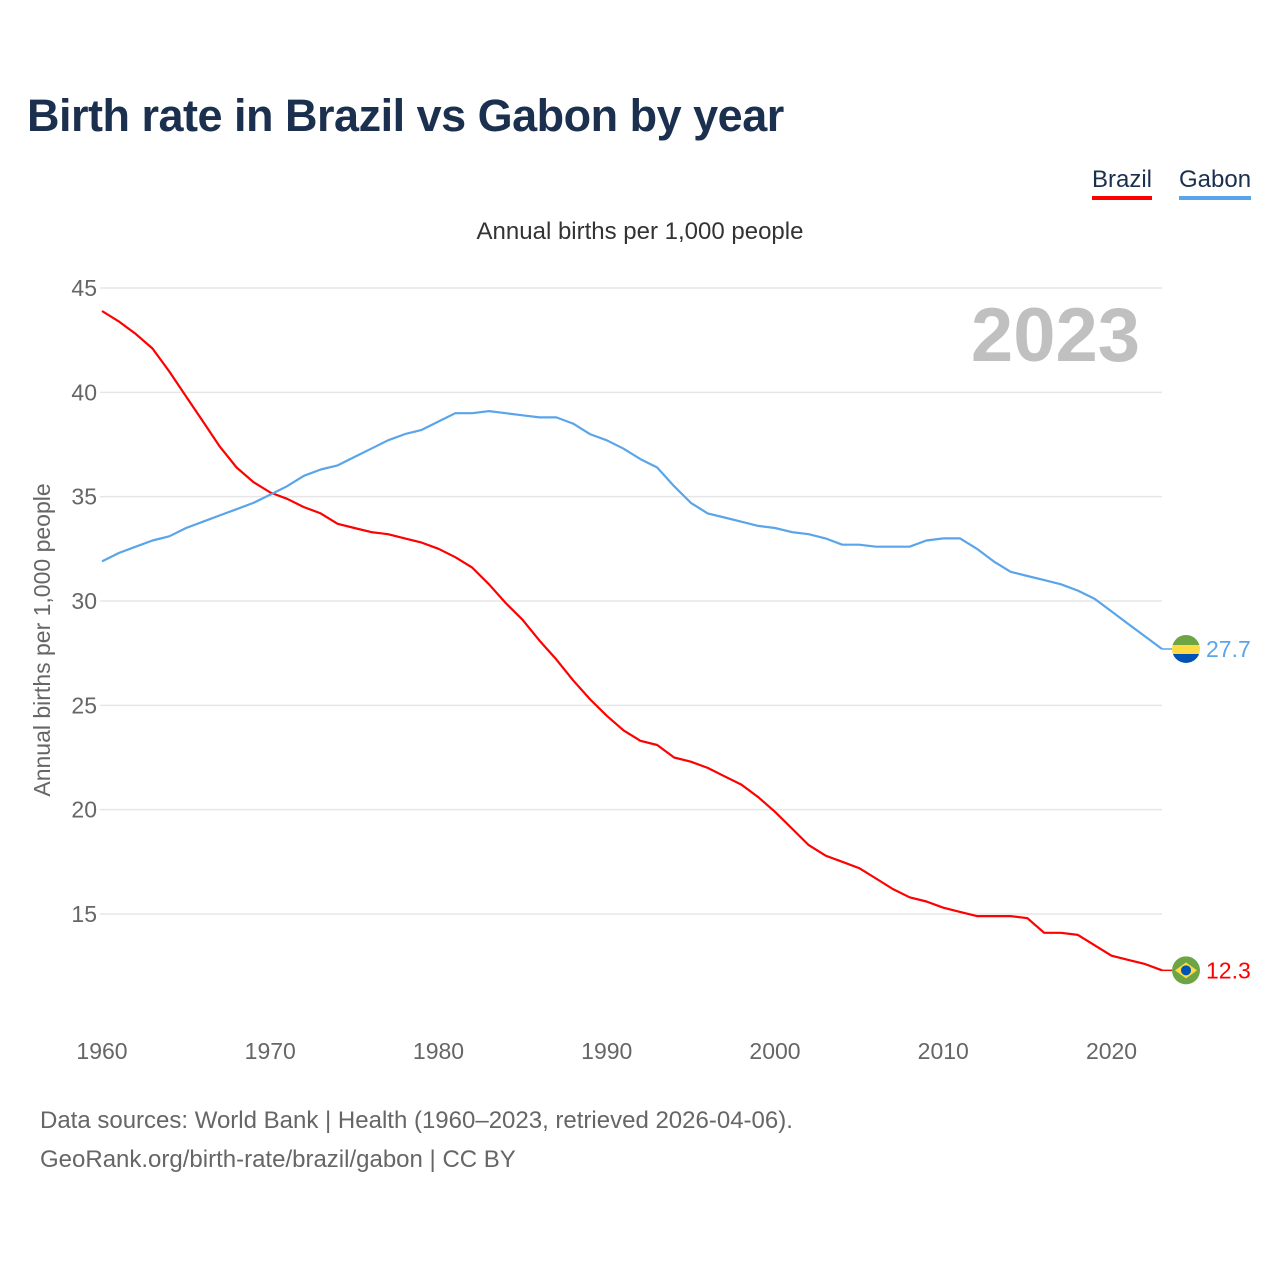 The width and height of the screenshot is (1280, 1280). What do you see at coordinates (1228, 649) in the screenshot?
I see `end-value-label-gabon: 27.7` at bounding box center [1228, 649].